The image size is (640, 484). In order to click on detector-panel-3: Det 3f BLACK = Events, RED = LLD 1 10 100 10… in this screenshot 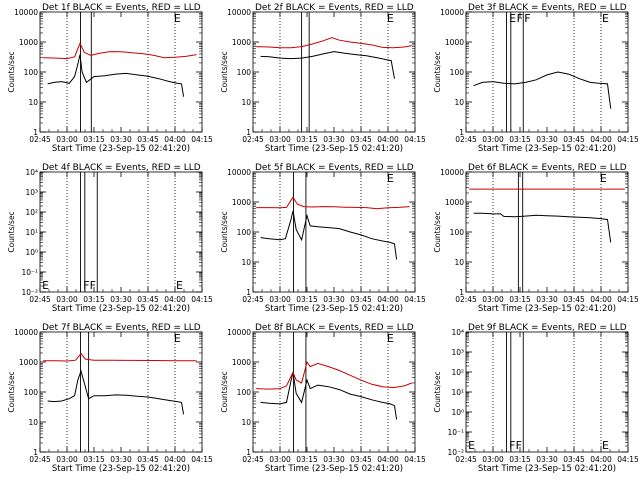, I will do `click(536, 78)`.